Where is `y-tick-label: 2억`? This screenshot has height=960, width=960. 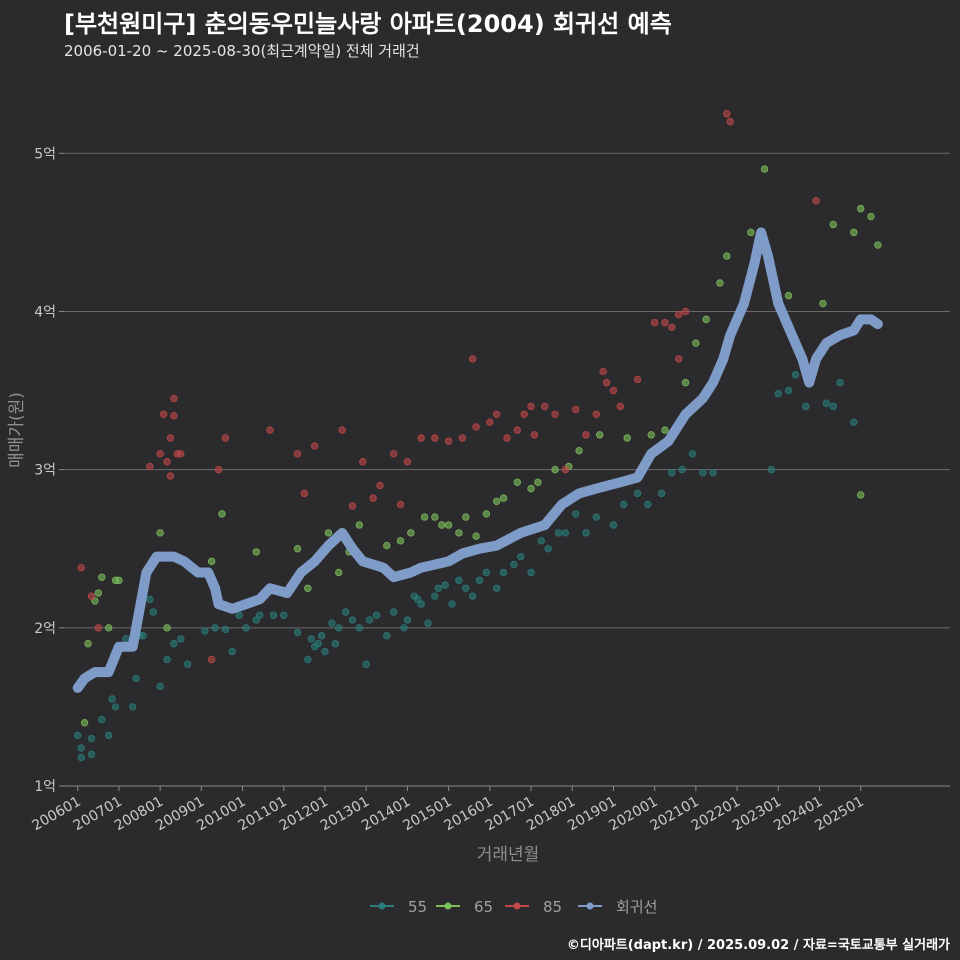 y-tick-label: 2억 is located at coordinates (45, 629).